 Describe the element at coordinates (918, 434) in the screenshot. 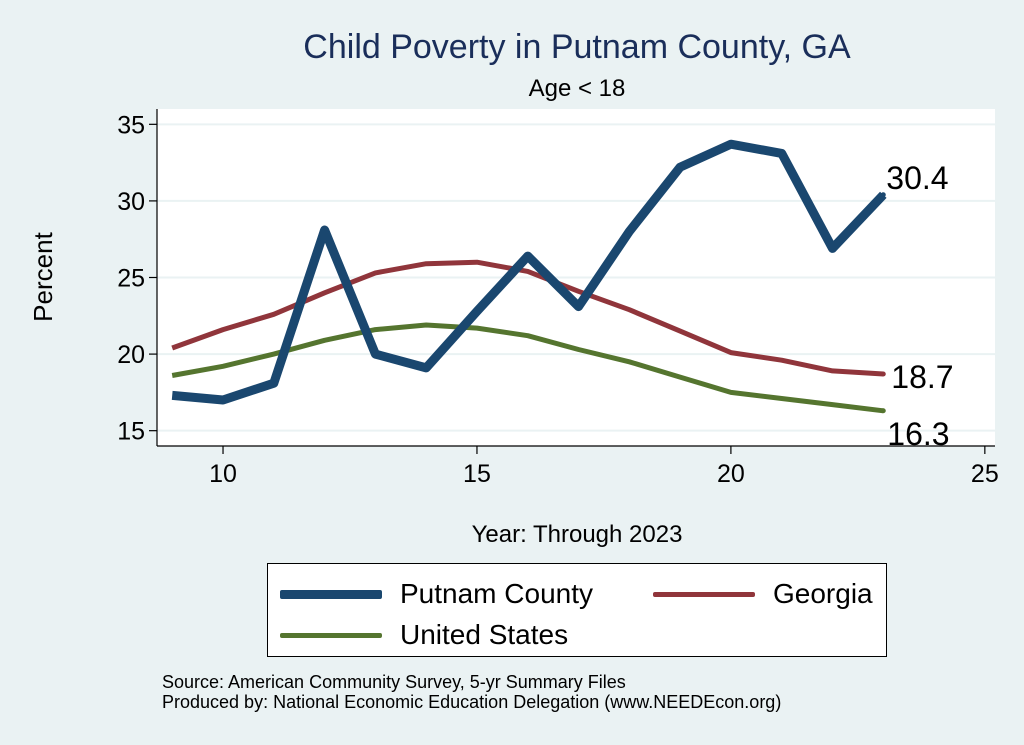

I see `end-label-united-states: 16.3` at that location.